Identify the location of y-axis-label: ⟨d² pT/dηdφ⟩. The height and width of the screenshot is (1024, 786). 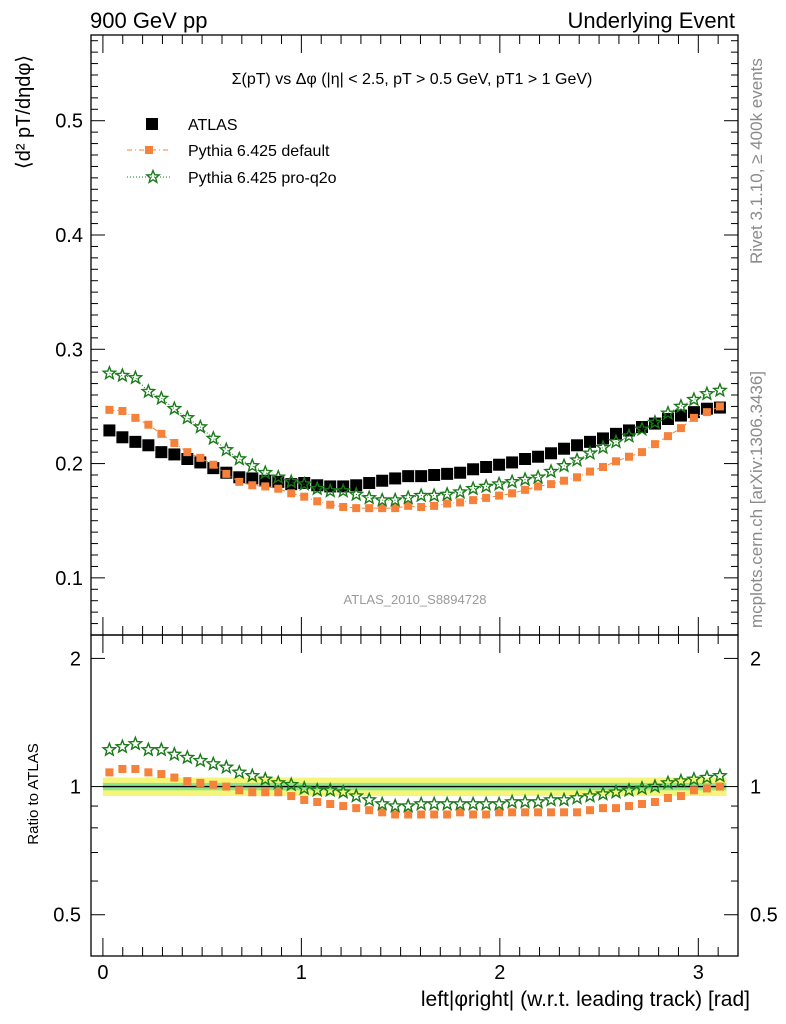
(24, 112).